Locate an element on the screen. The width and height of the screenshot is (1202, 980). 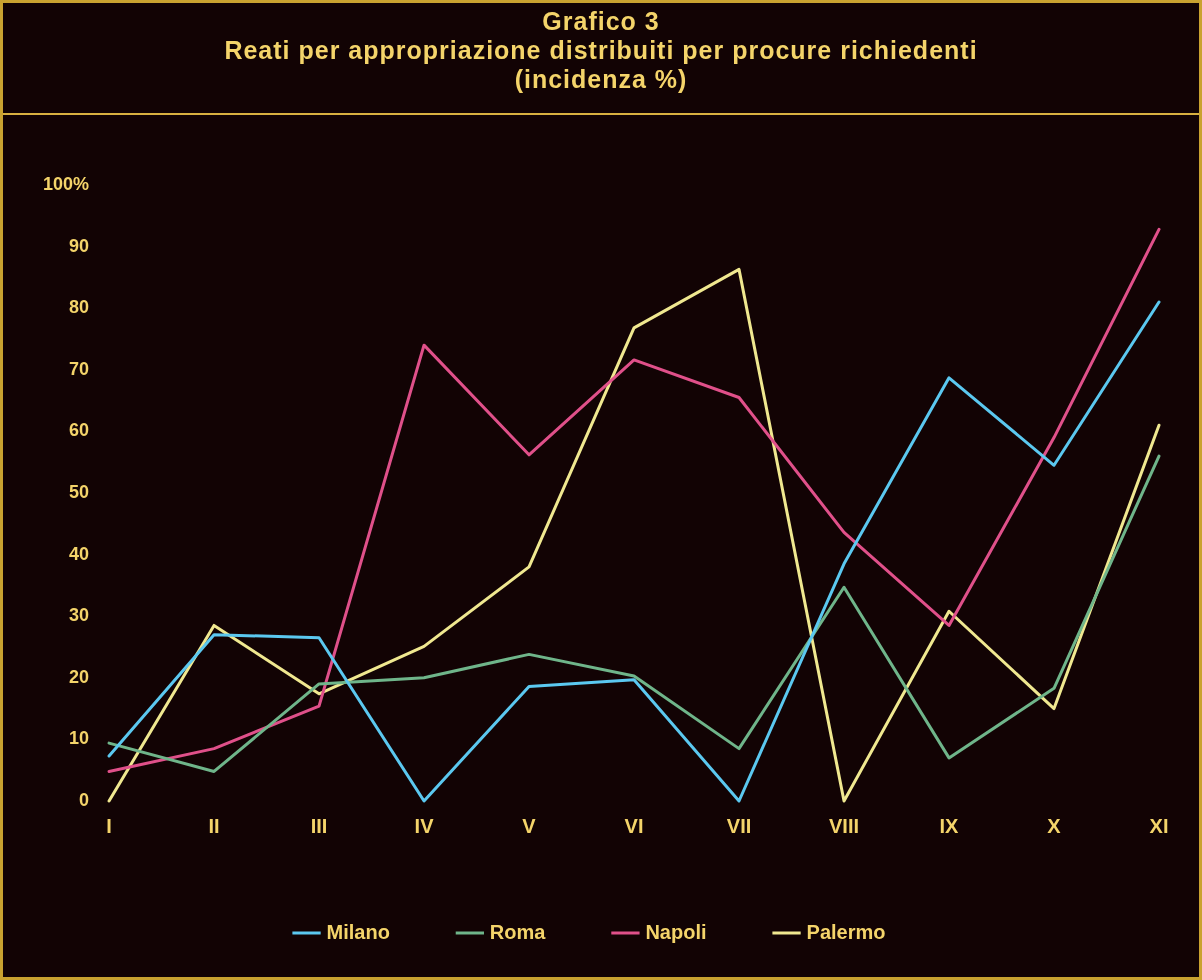
x-tick-label: V is located at coordinates (529, 825).